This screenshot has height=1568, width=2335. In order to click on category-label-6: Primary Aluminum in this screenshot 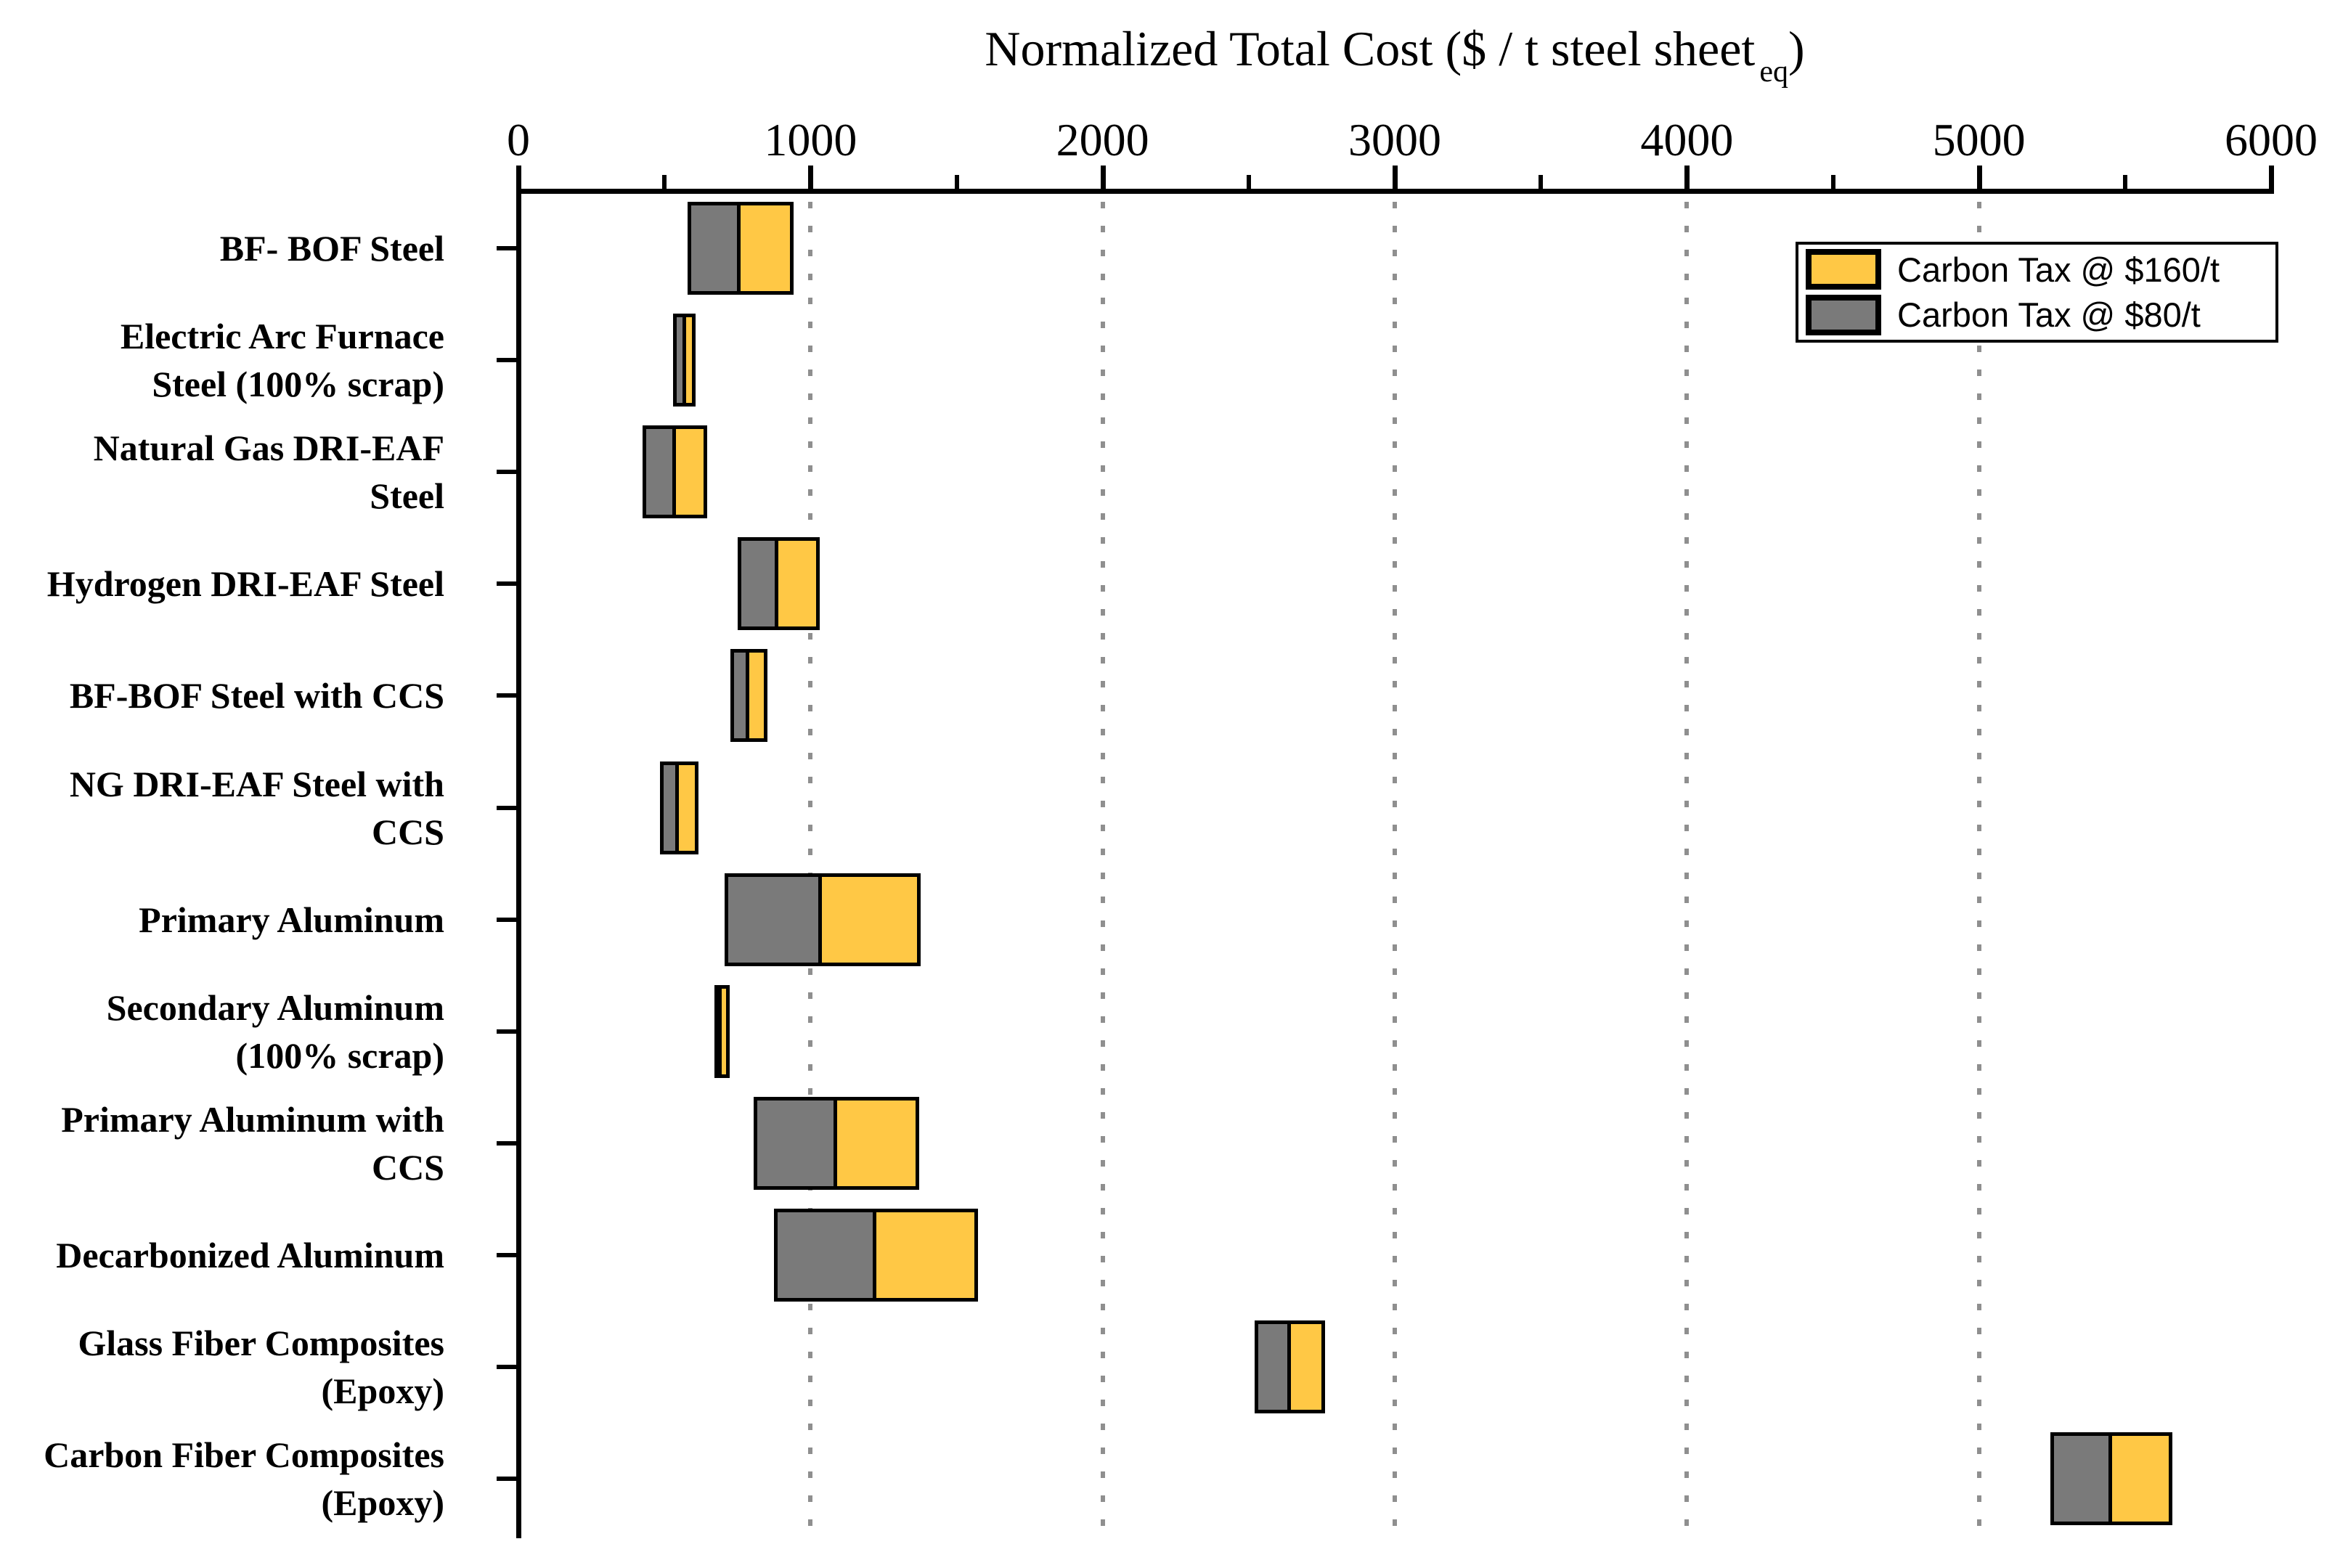, I will do `click(222, 920)`.